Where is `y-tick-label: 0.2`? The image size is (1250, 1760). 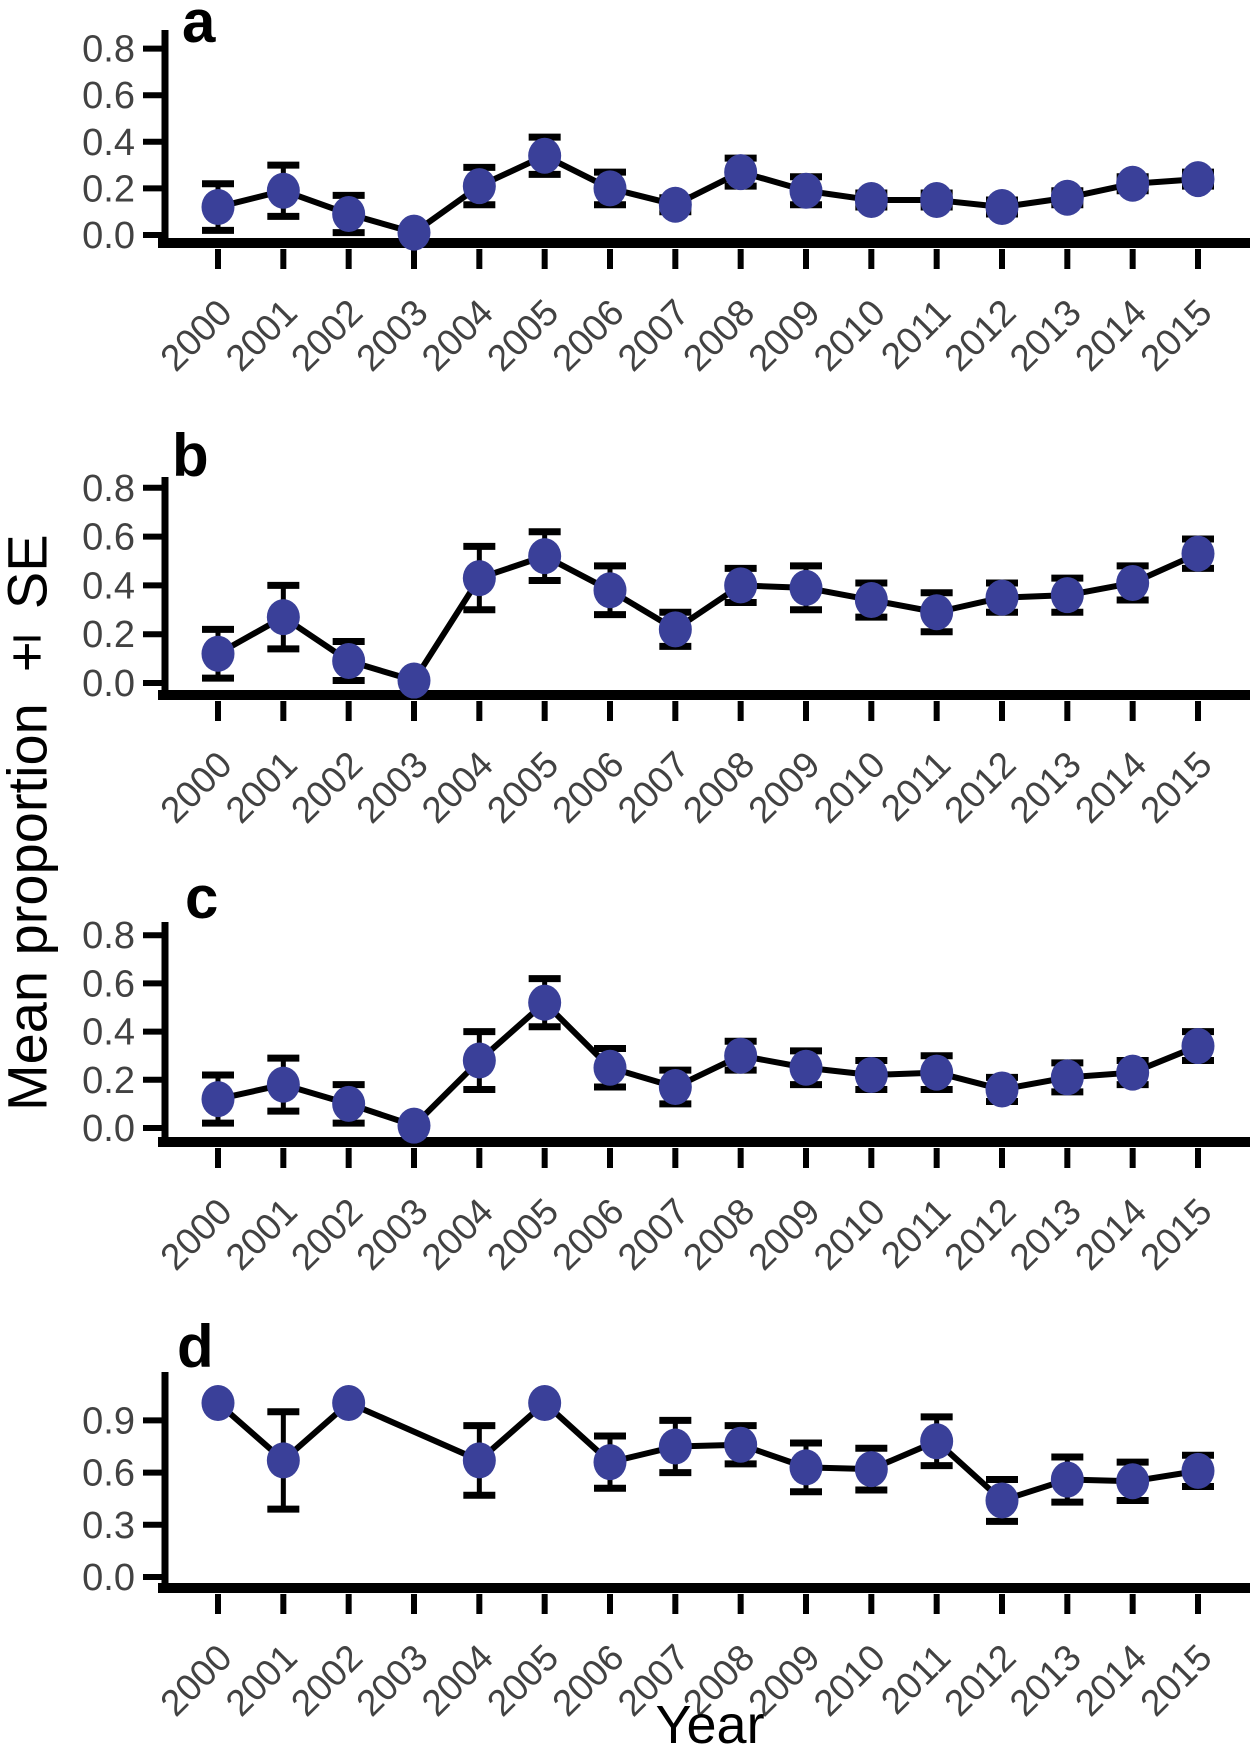
y-tick-label: 0.2 is located at coordinates (108, 1081).